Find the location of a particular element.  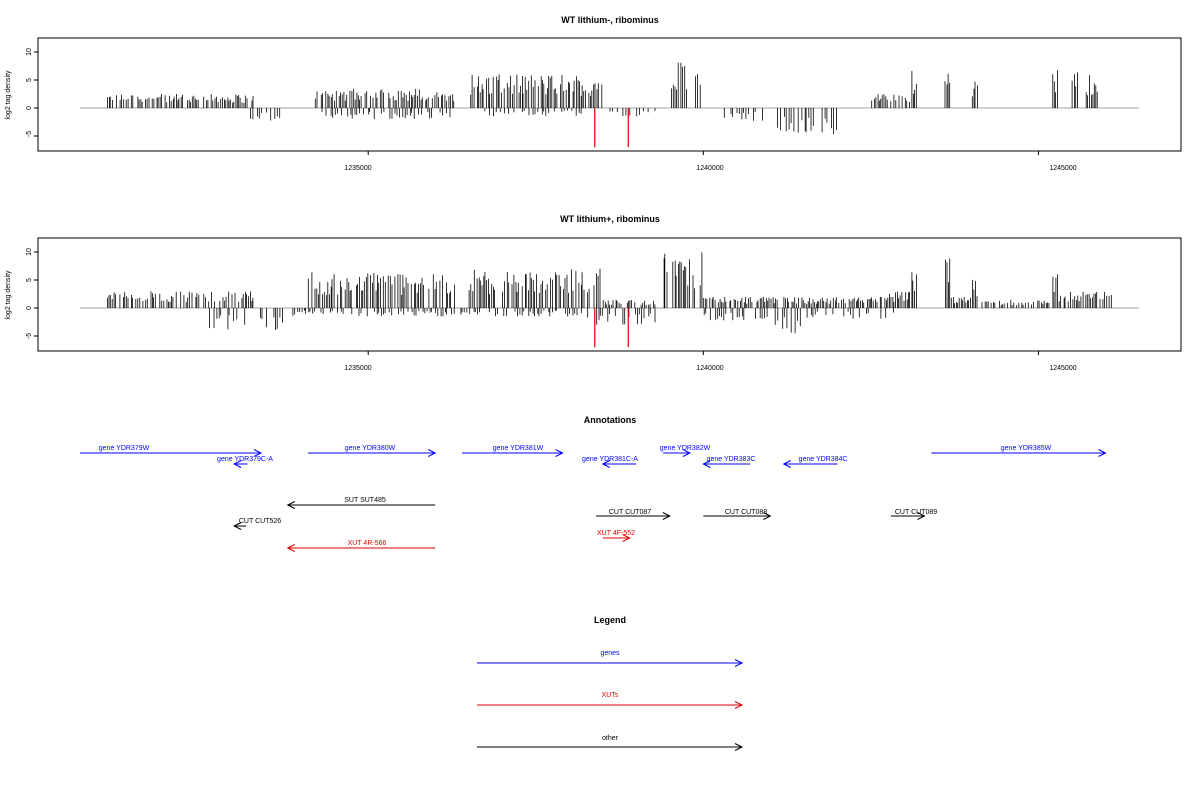

feature-label: XUT 4F-552 is located at coordinates (616, 533).